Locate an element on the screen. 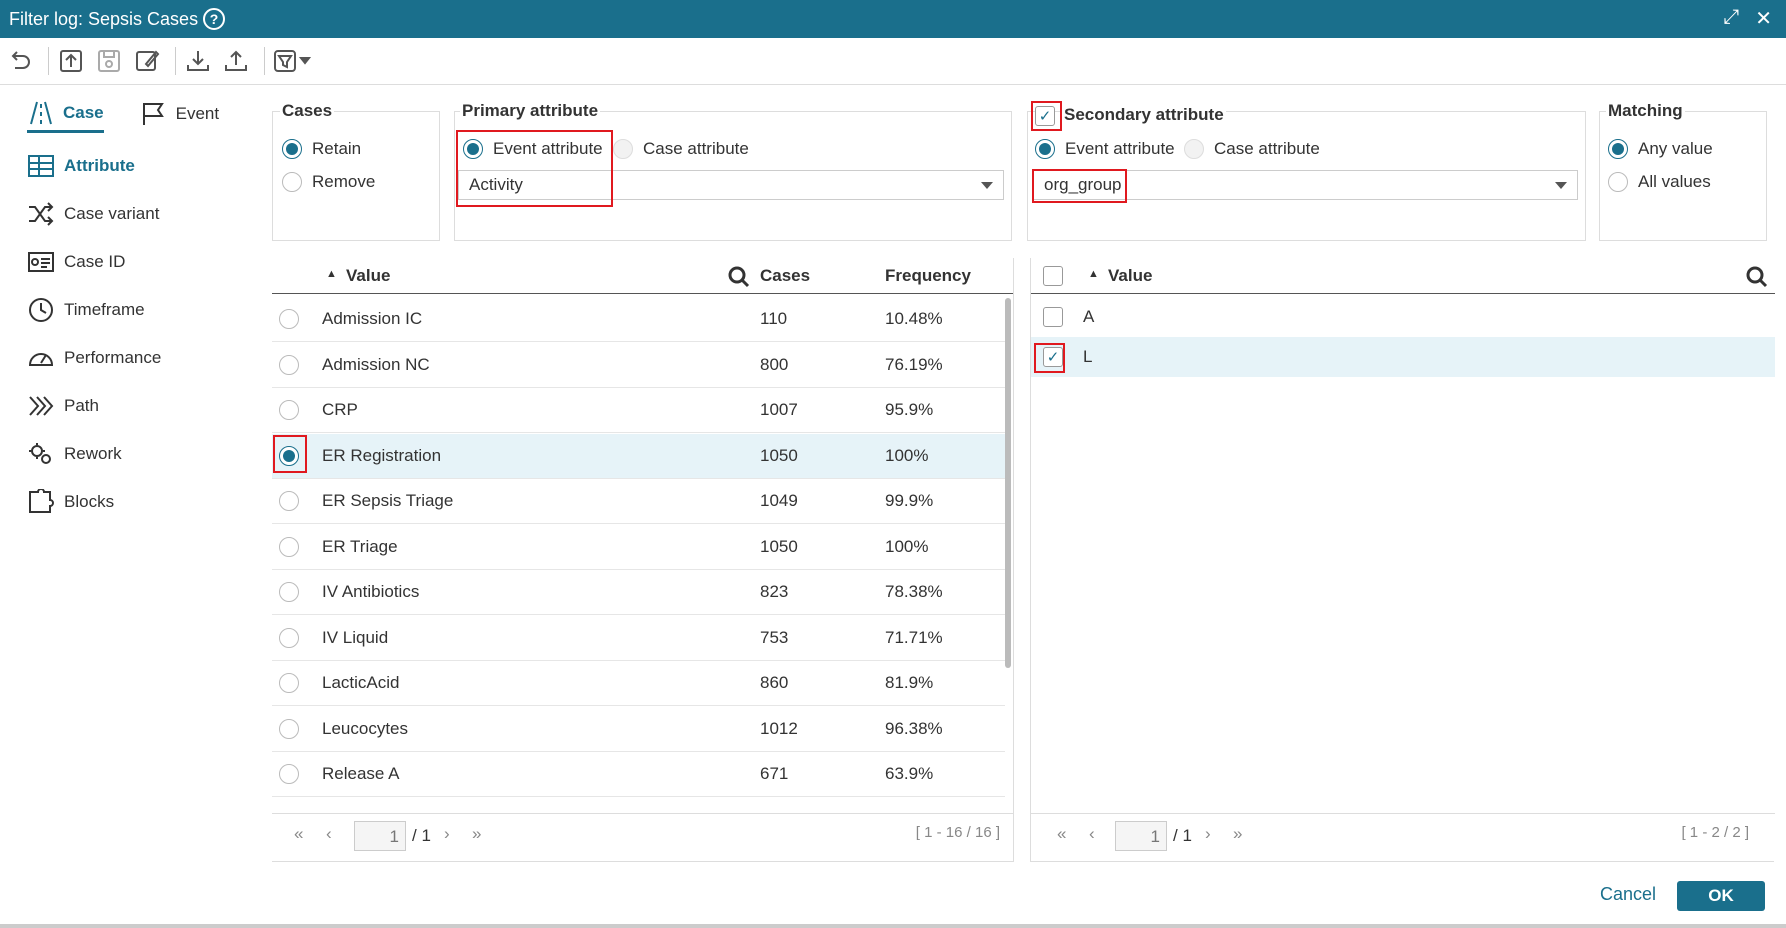 The image size is (1786, 928). help-icon: ? is located at coordinates (214, 19).